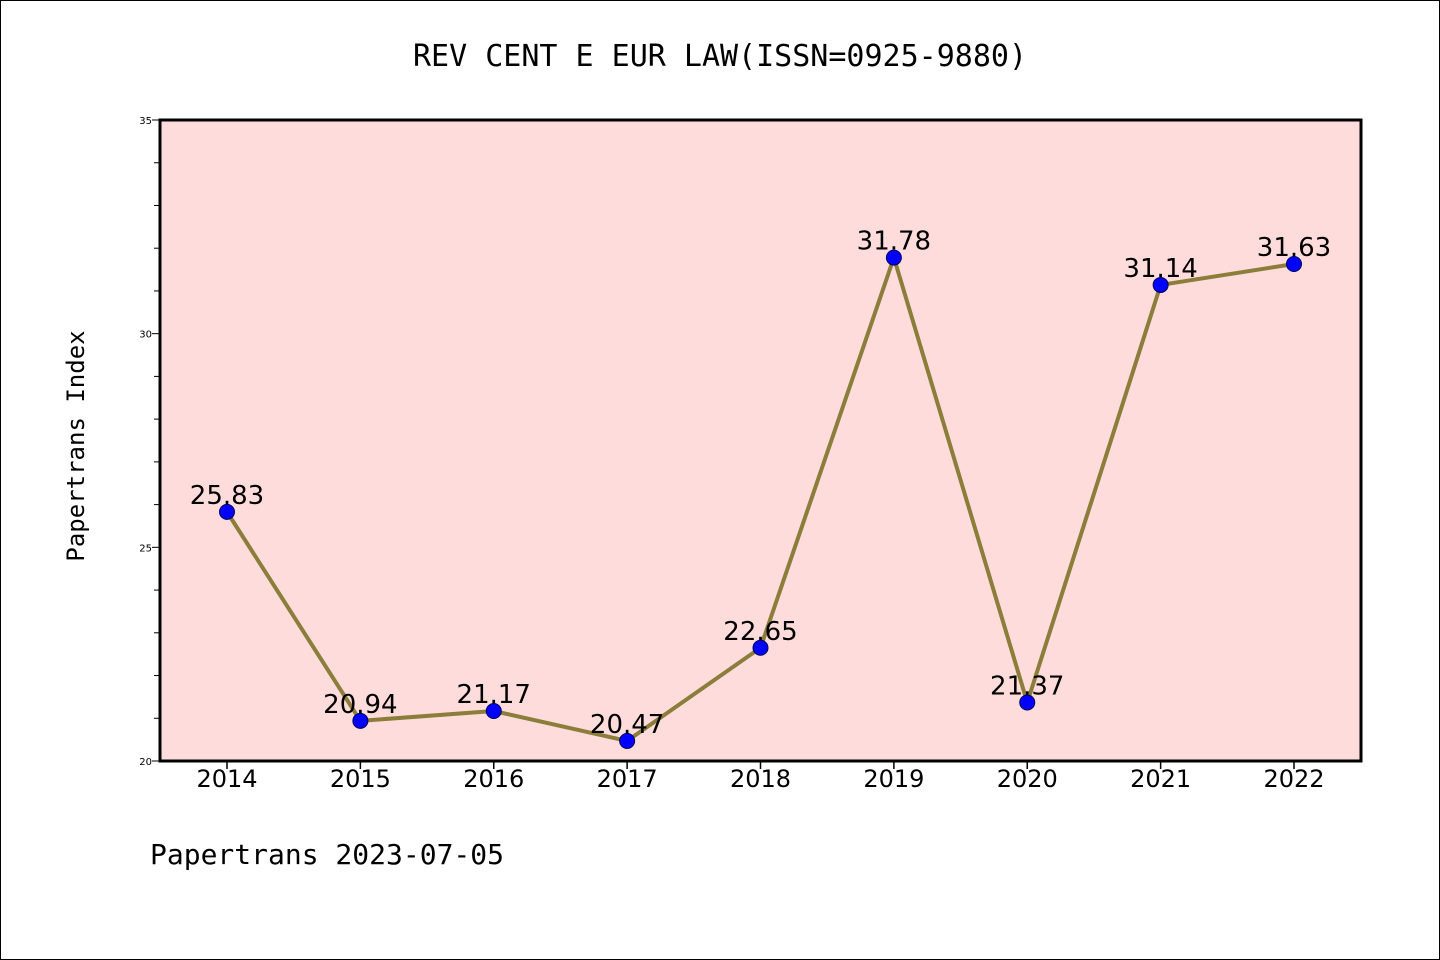 The width and height of the screenshot is (1440, 960). Describe the element at coordinates (145, 762) in the screenshot. I see `y-tick-label: 20` at that location.